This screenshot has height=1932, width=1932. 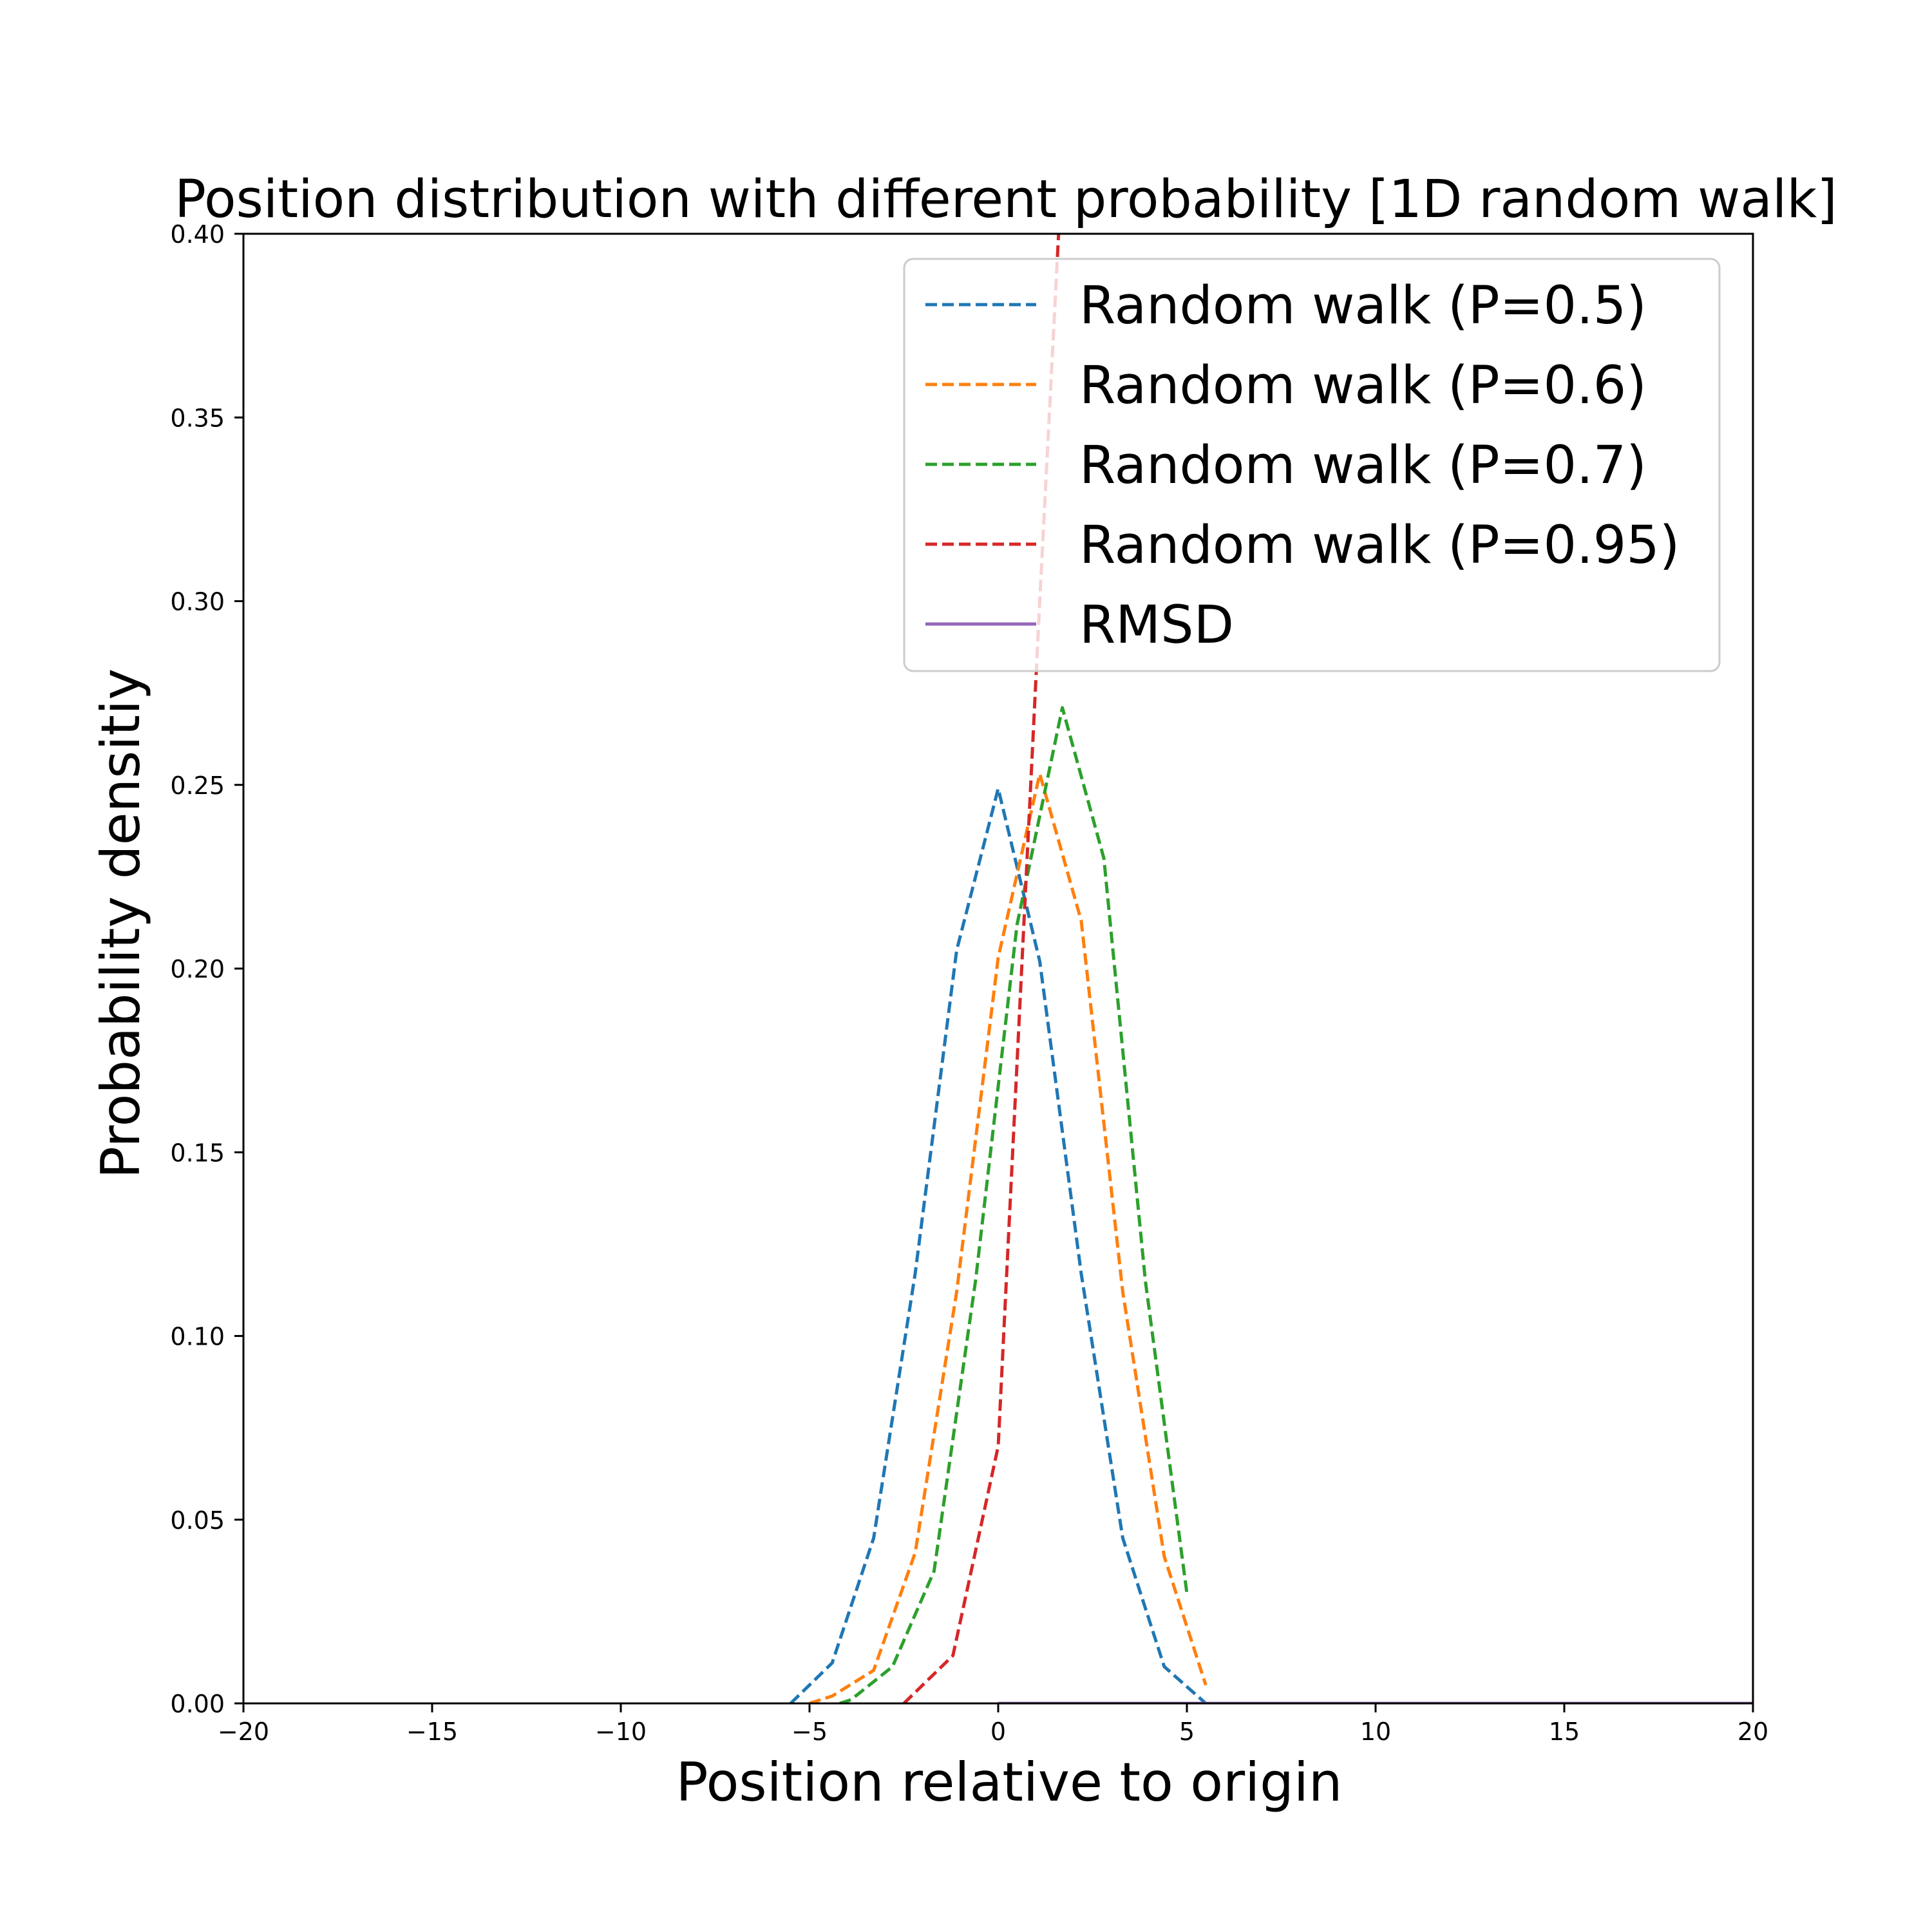 I want to click on x-tick-label: −15, so click(x=432, y=1732).